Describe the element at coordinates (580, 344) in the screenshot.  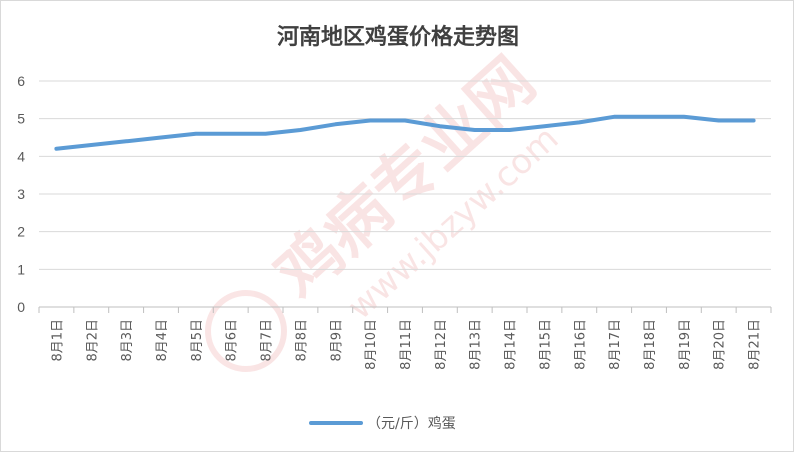
I see `x-tick-label: 8月16日` at that location.